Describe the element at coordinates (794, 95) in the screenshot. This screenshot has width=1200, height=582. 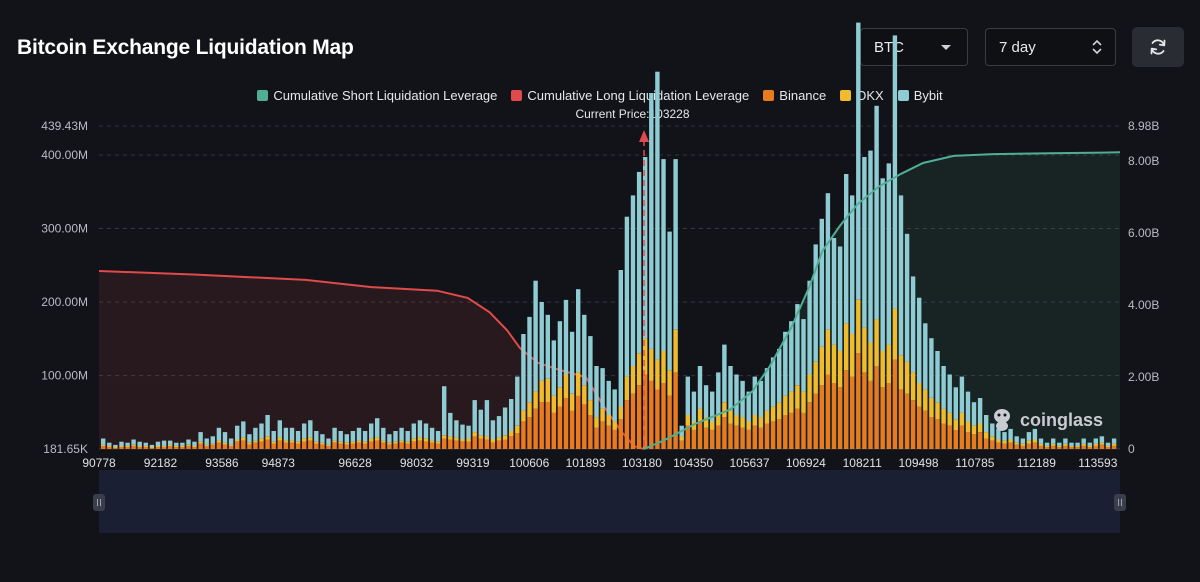
I see `legend-item-binance: Binance` at that location.